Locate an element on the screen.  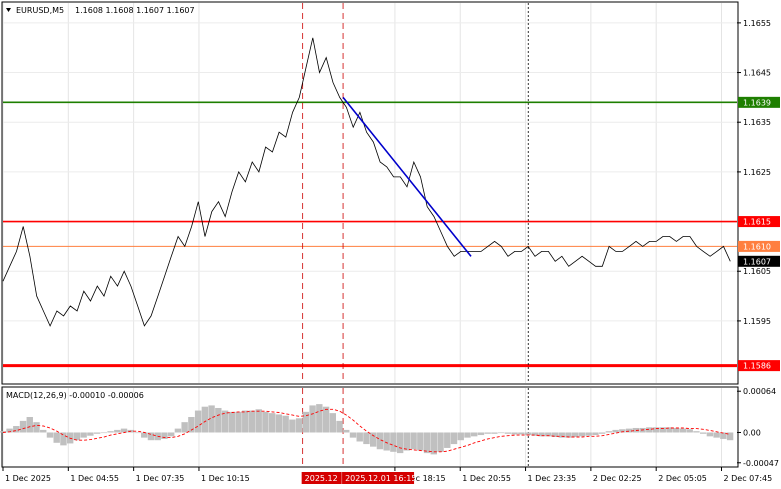
time-label: 2 Dec 05:05 is located at coordinates (682, 478).